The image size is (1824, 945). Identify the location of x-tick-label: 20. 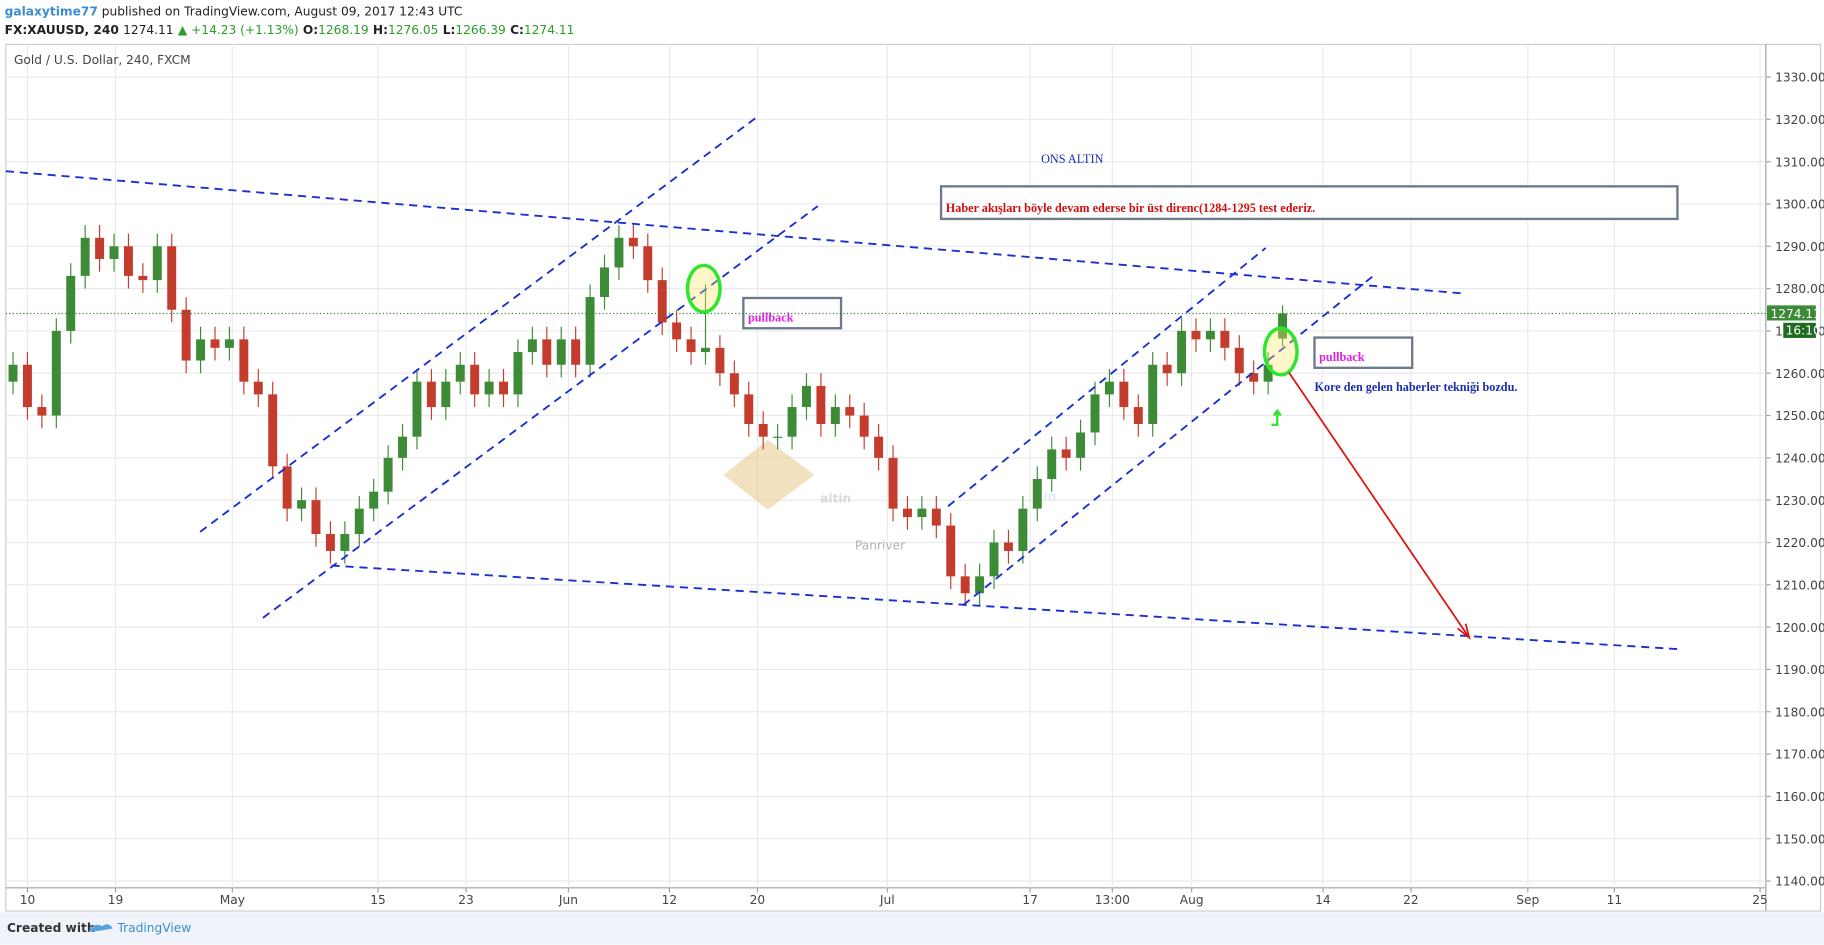
(758, 900).